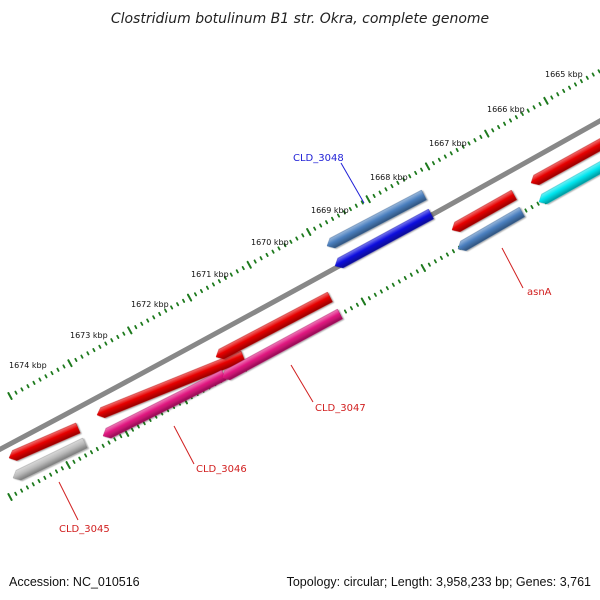 The height and width of the screenshot is (600, 600). Describe the element at coordinates (74, 582) in the screenshot. I see `accession-text: Accession: NC_010516` at that location.